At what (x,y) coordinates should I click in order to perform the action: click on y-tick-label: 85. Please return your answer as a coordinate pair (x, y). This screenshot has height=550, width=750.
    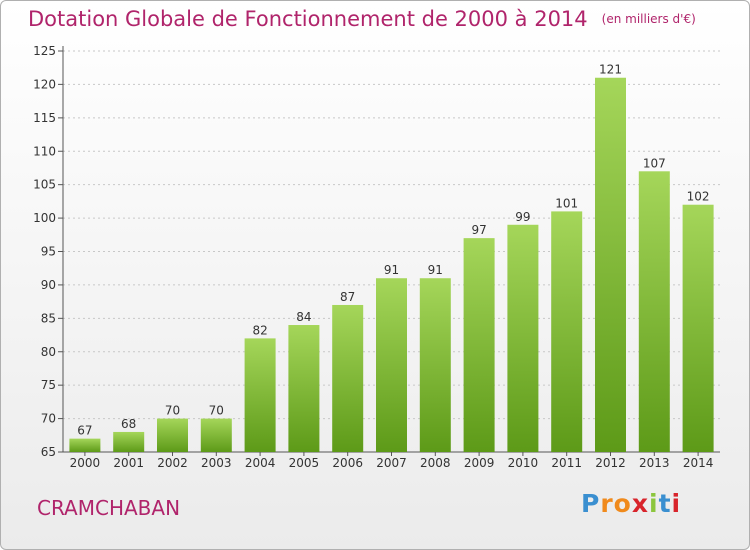
    Looking at the image, I should click on (48, 318).